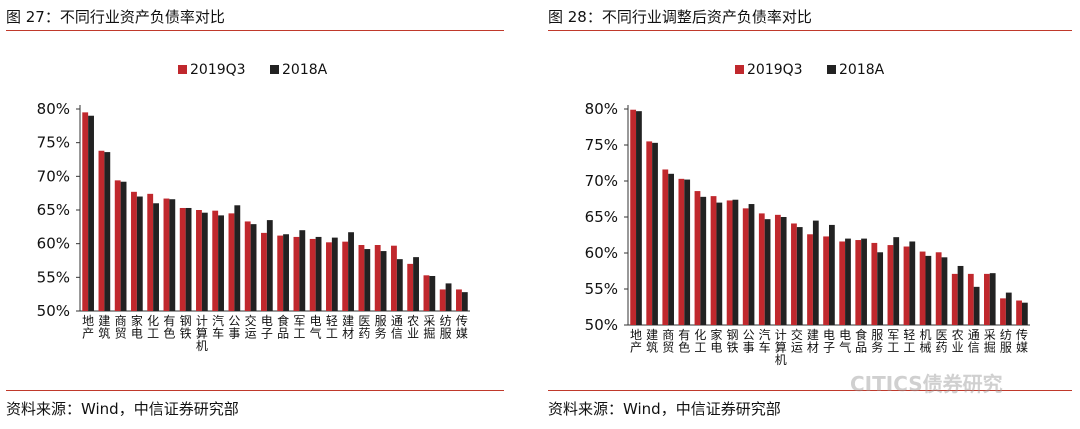 The image size is (1080, 429). I want to click on x-tick-label: 交运, so click(797, 341).